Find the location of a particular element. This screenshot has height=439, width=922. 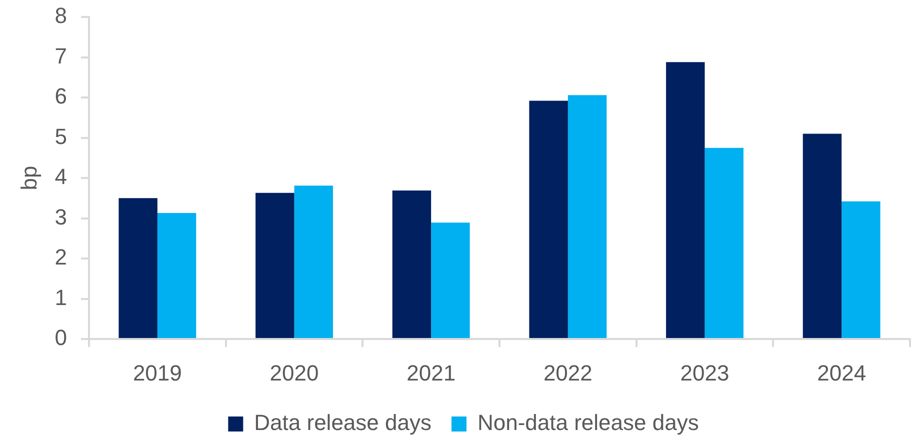

x-tick-label: 2020 is located at coordinates (294, 373).